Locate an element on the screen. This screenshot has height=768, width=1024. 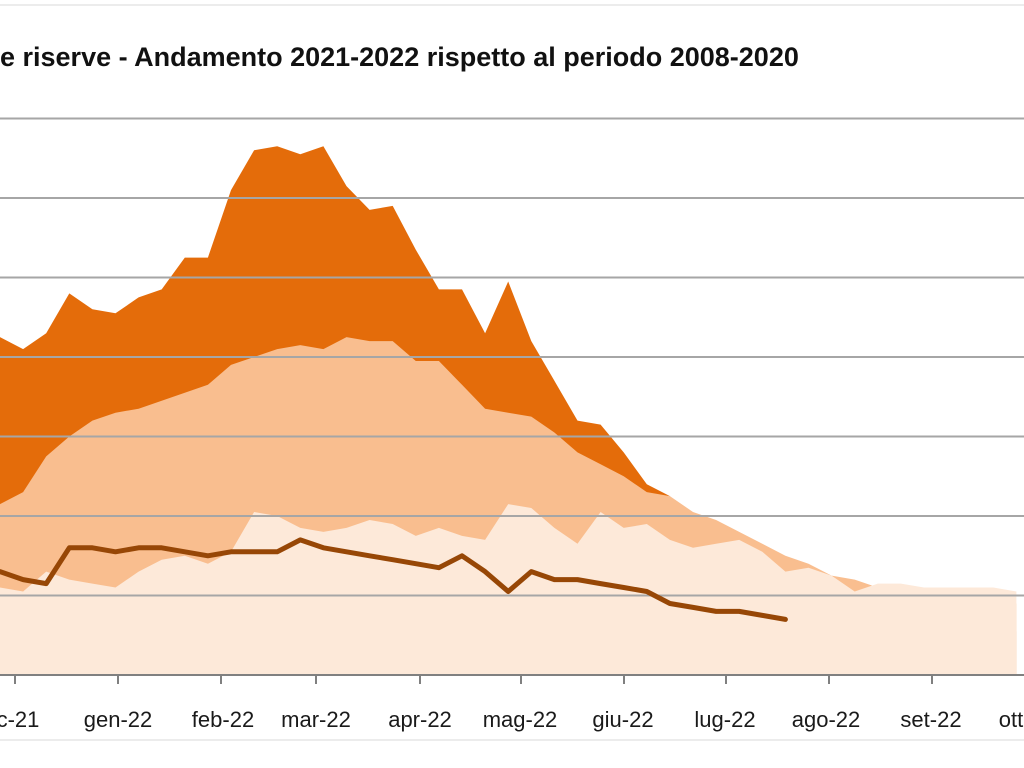
x-tick-label: mag-22 is located at coordinates (520, 719).